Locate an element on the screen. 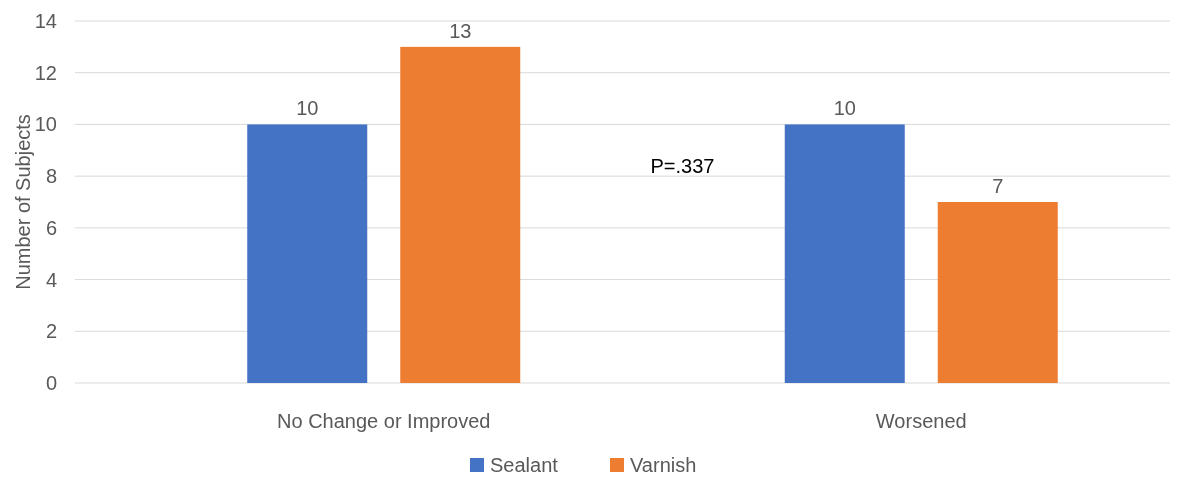  y-tick-label: 2 is located at coordinates (51, 331).